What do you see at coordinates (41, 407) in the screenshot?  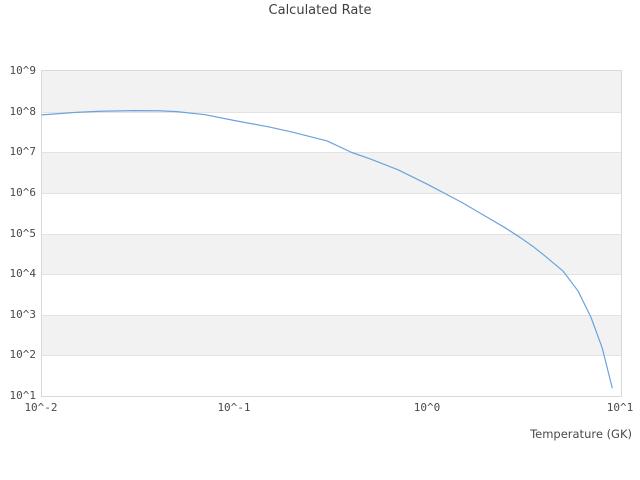 I see `x-tick-label: 10^-2` at bounding box center [41, 407].